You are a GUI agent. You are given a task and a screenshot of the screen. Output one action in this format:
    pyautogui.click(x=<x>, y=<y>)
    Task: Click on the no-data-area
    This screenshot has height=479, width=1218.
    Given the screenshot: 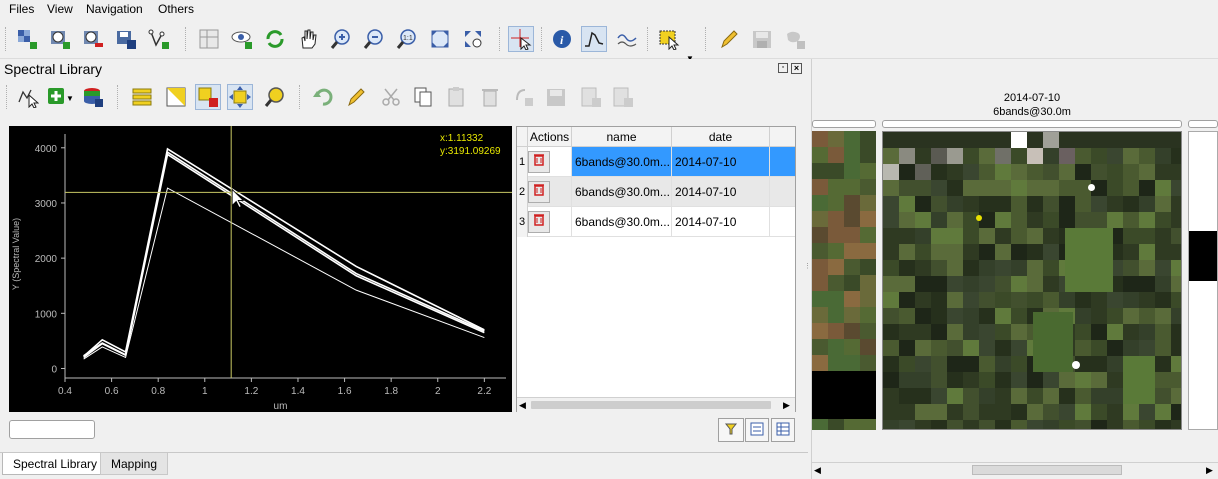 What is the action you would take?
    pyautogui.click(x=1203, y=256)
    